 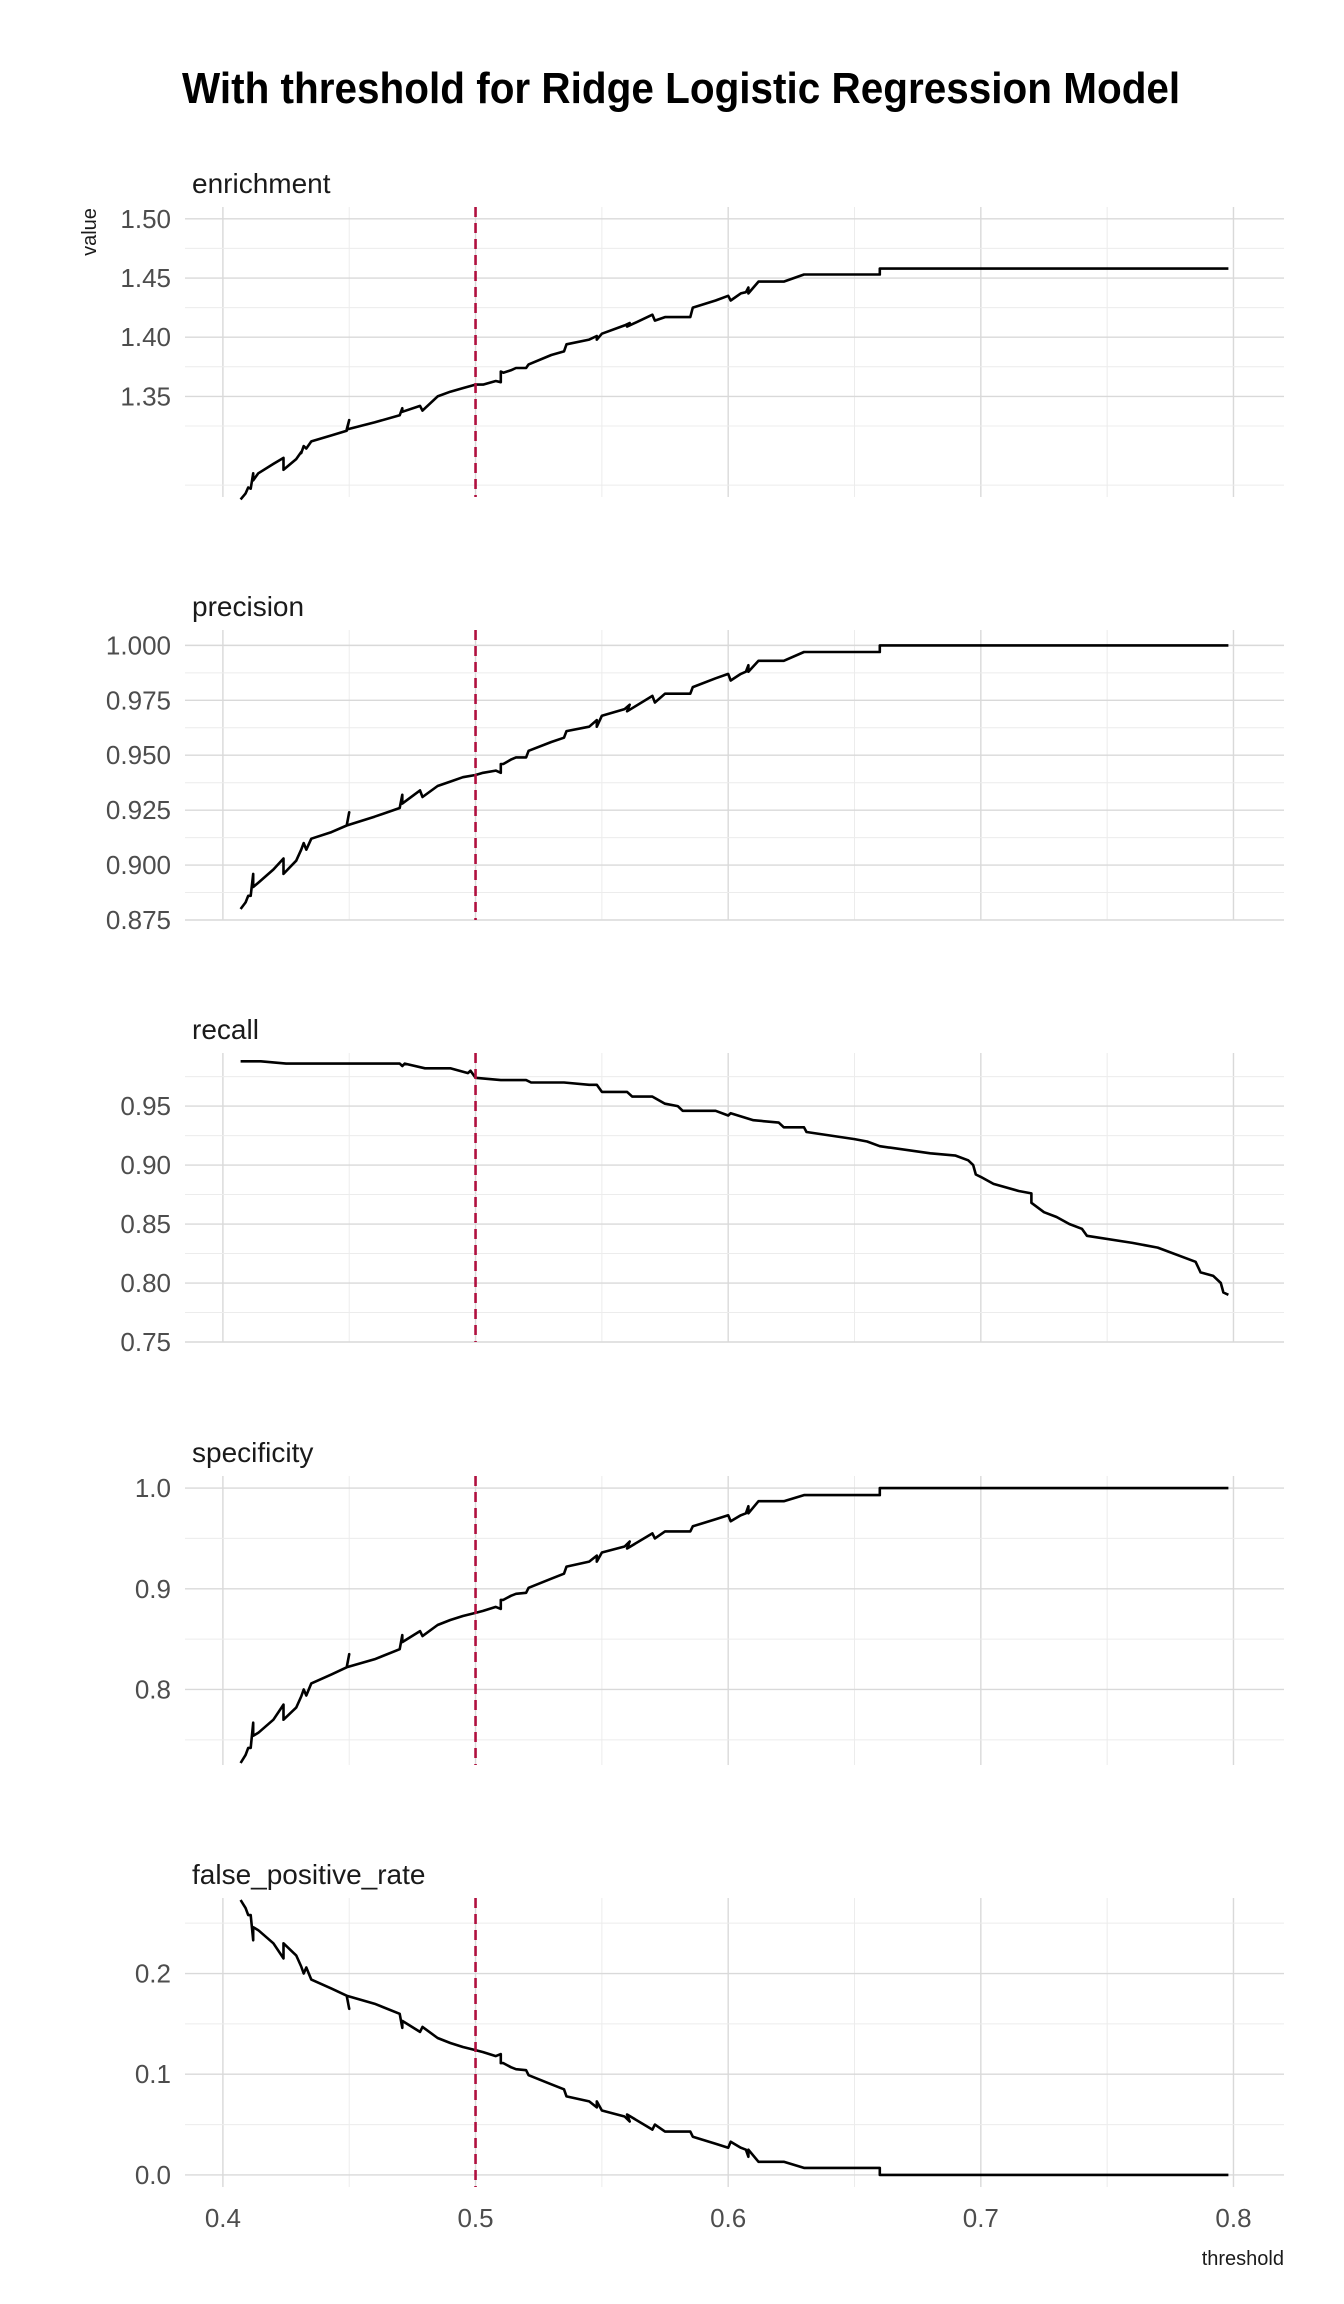 What do you see at coordinates (223, 2218) in the screenshot?
I see `x-tick-label: 0.4` at bounding box center [223, 2218].